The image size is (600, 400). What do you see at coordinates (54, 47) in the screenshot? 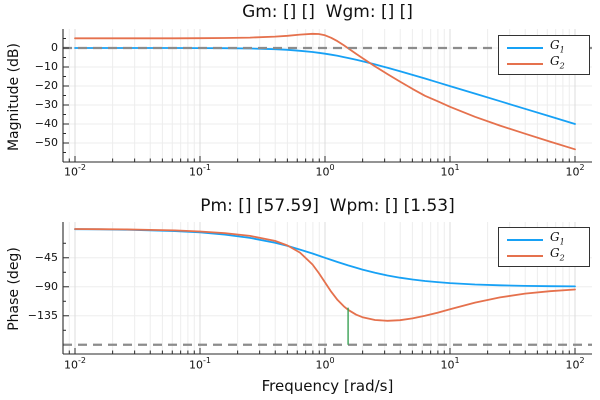
I see `y-tick-label: 0` at bounding box center [54, 47].